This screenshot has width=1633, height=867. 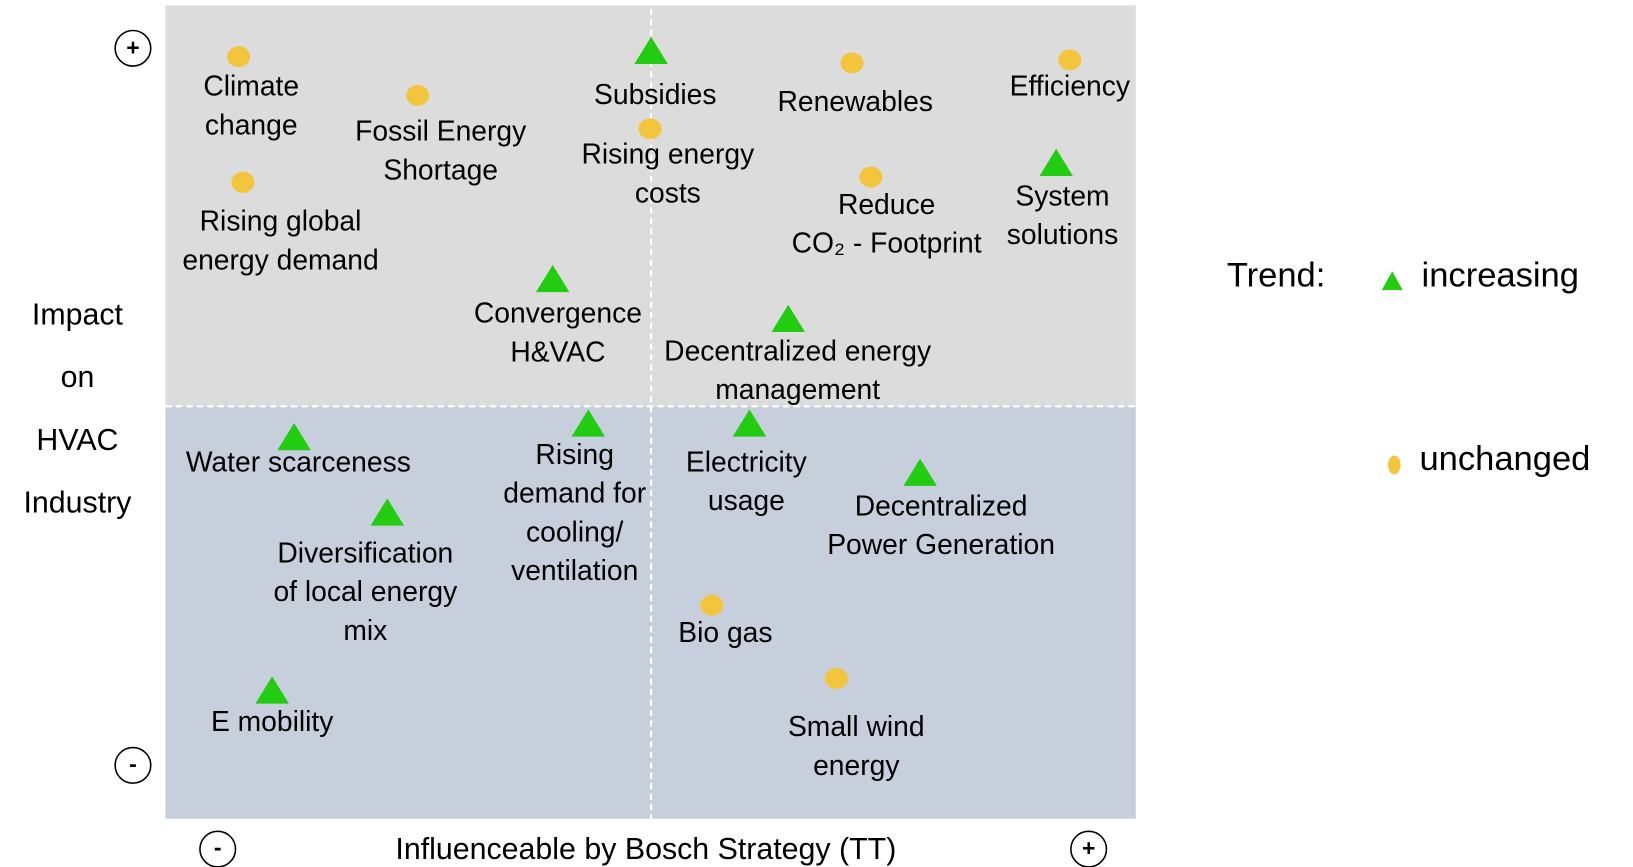 I want to click on item-label: change, so click(x=251, y=124).